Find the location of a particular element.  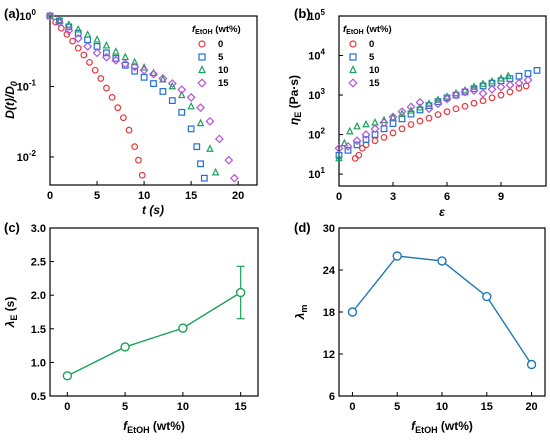

y-tick-label: 2.0 is located at coordinates (38, 296).